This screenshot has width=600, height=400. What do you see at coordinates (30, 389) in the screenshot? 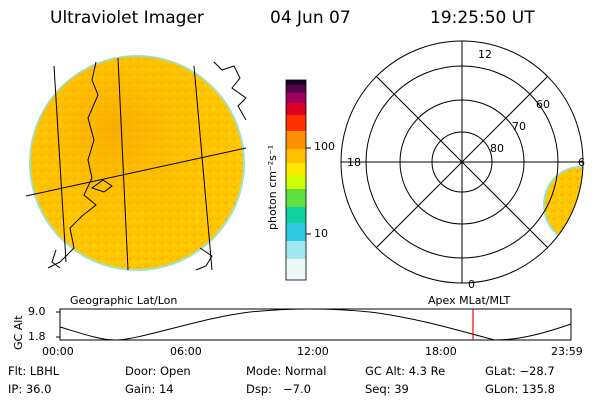
I see `ip-readout: IP: 36.0` at bounding box center [30, 389].